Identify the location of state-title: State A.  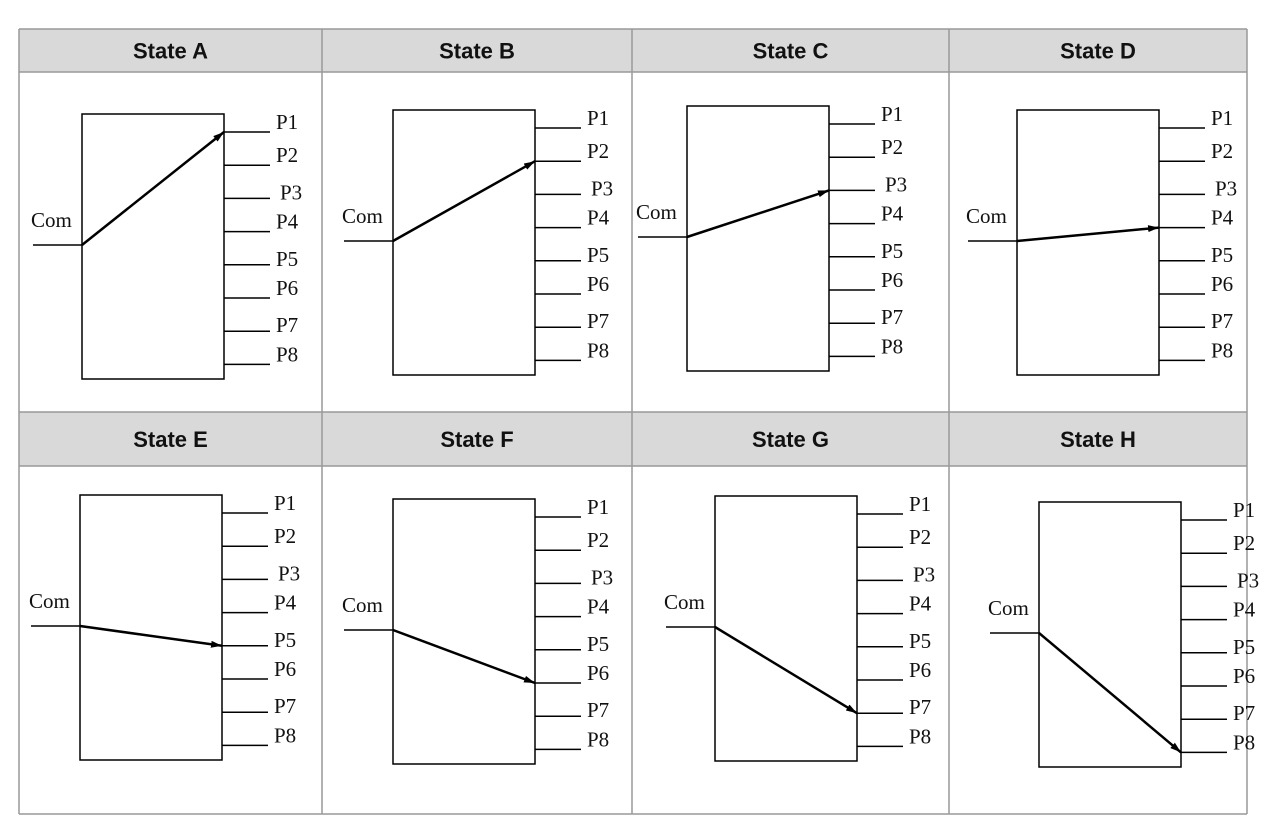
(170, 51).